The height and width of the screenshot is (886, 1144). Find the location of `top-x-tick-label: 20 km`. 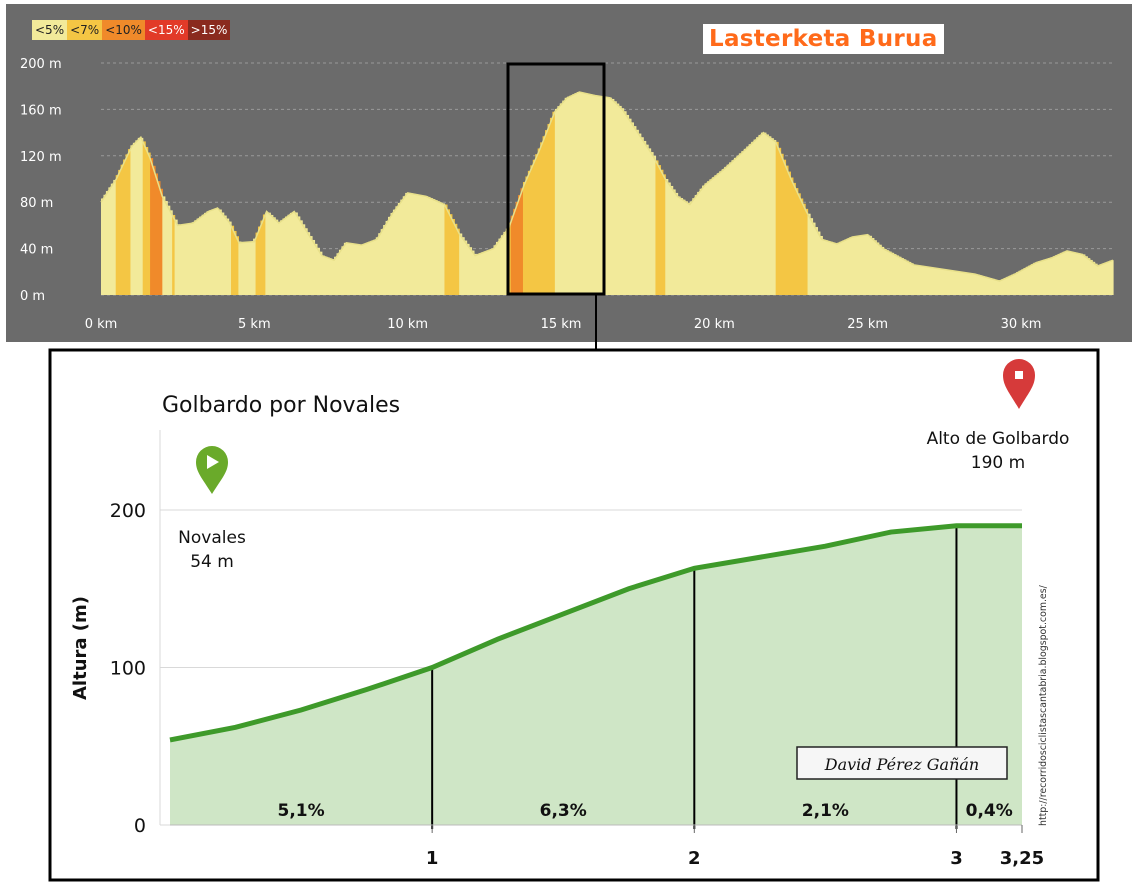

top-x-tick-label: 20 km is located at coordinates (714, 324).